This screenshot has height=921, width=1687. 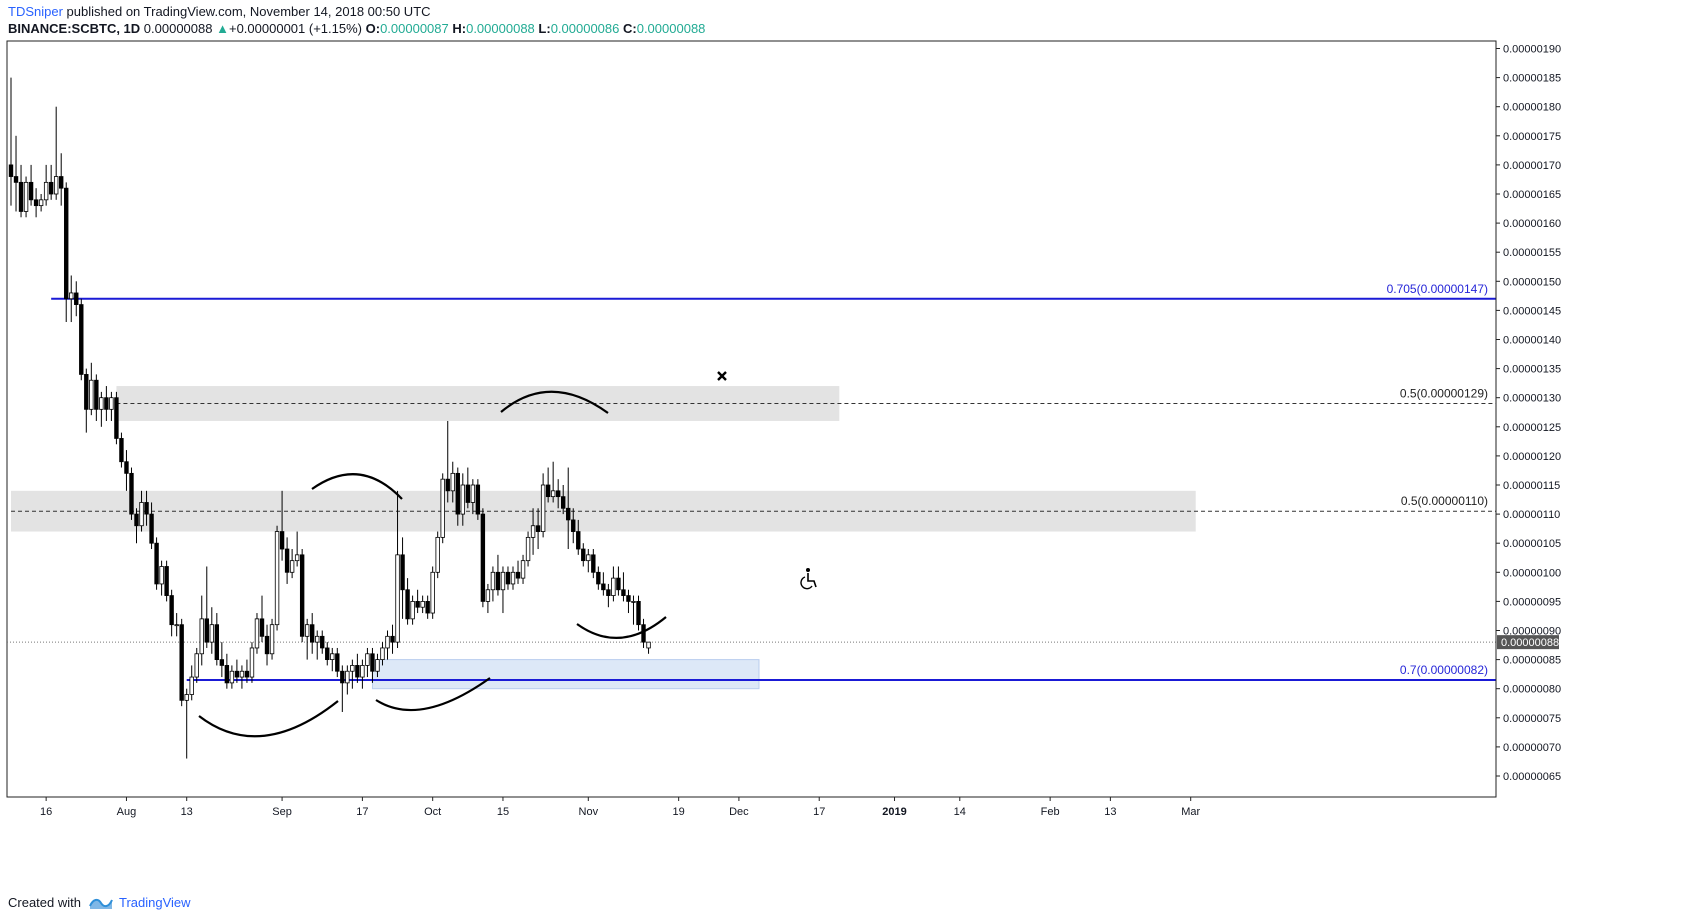 What do you see at coordinates (373, 28) in the screenshot?
I see `open-label: O:` at bounding box center [373, 28].